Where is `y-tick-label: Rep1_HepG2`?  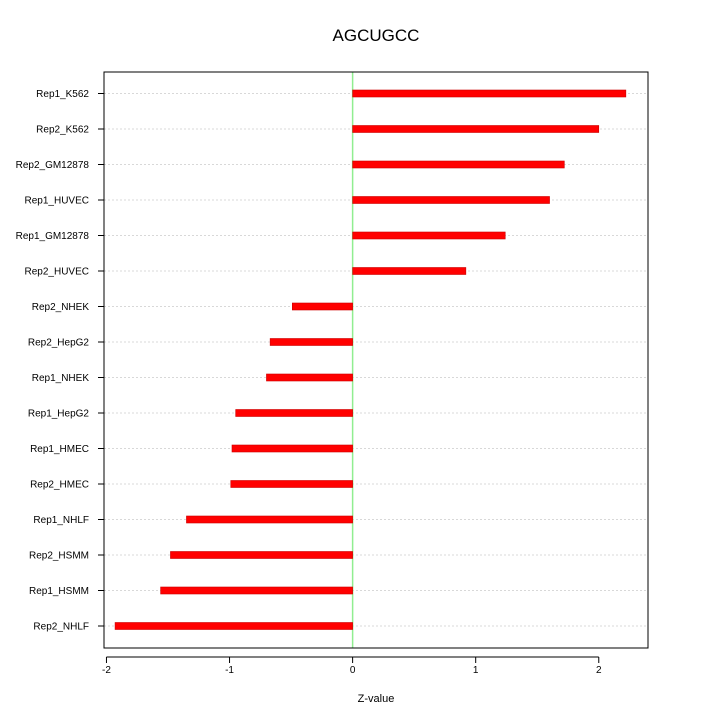 y-tick-label: Rep1_HepG2 is located at coordinates (59, 414).